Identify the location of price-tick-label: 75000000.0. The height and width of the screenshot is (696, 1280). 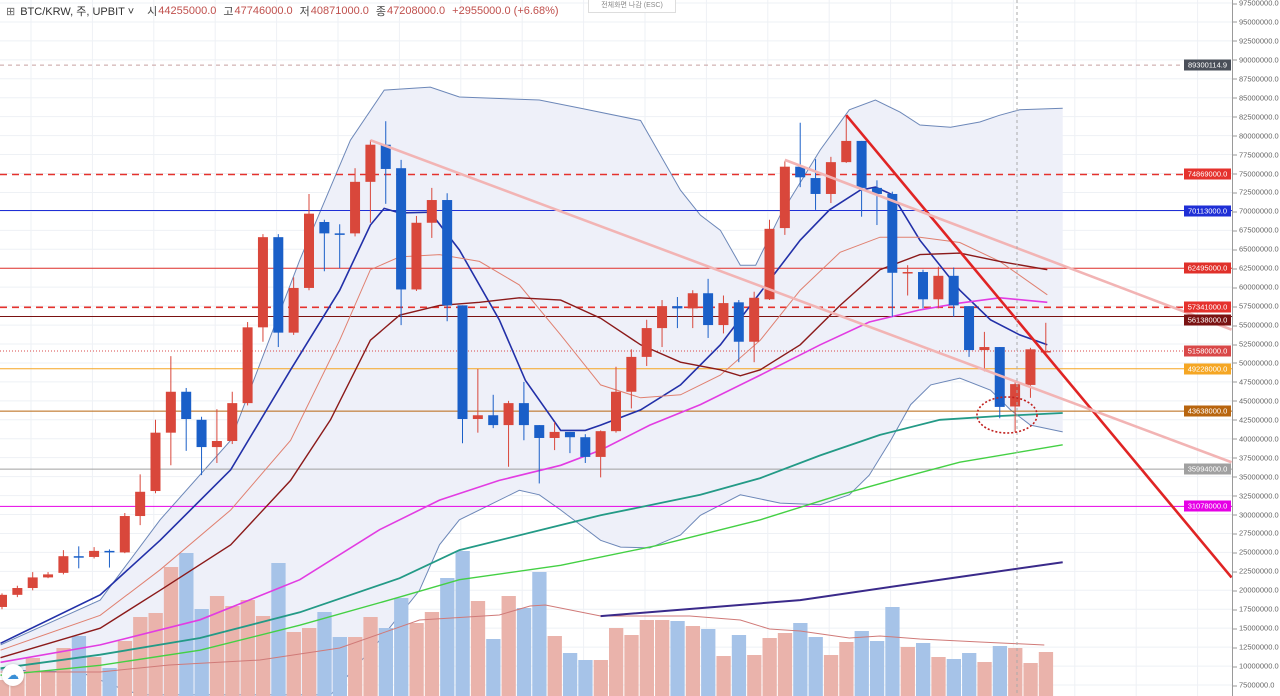
(1256, 173).